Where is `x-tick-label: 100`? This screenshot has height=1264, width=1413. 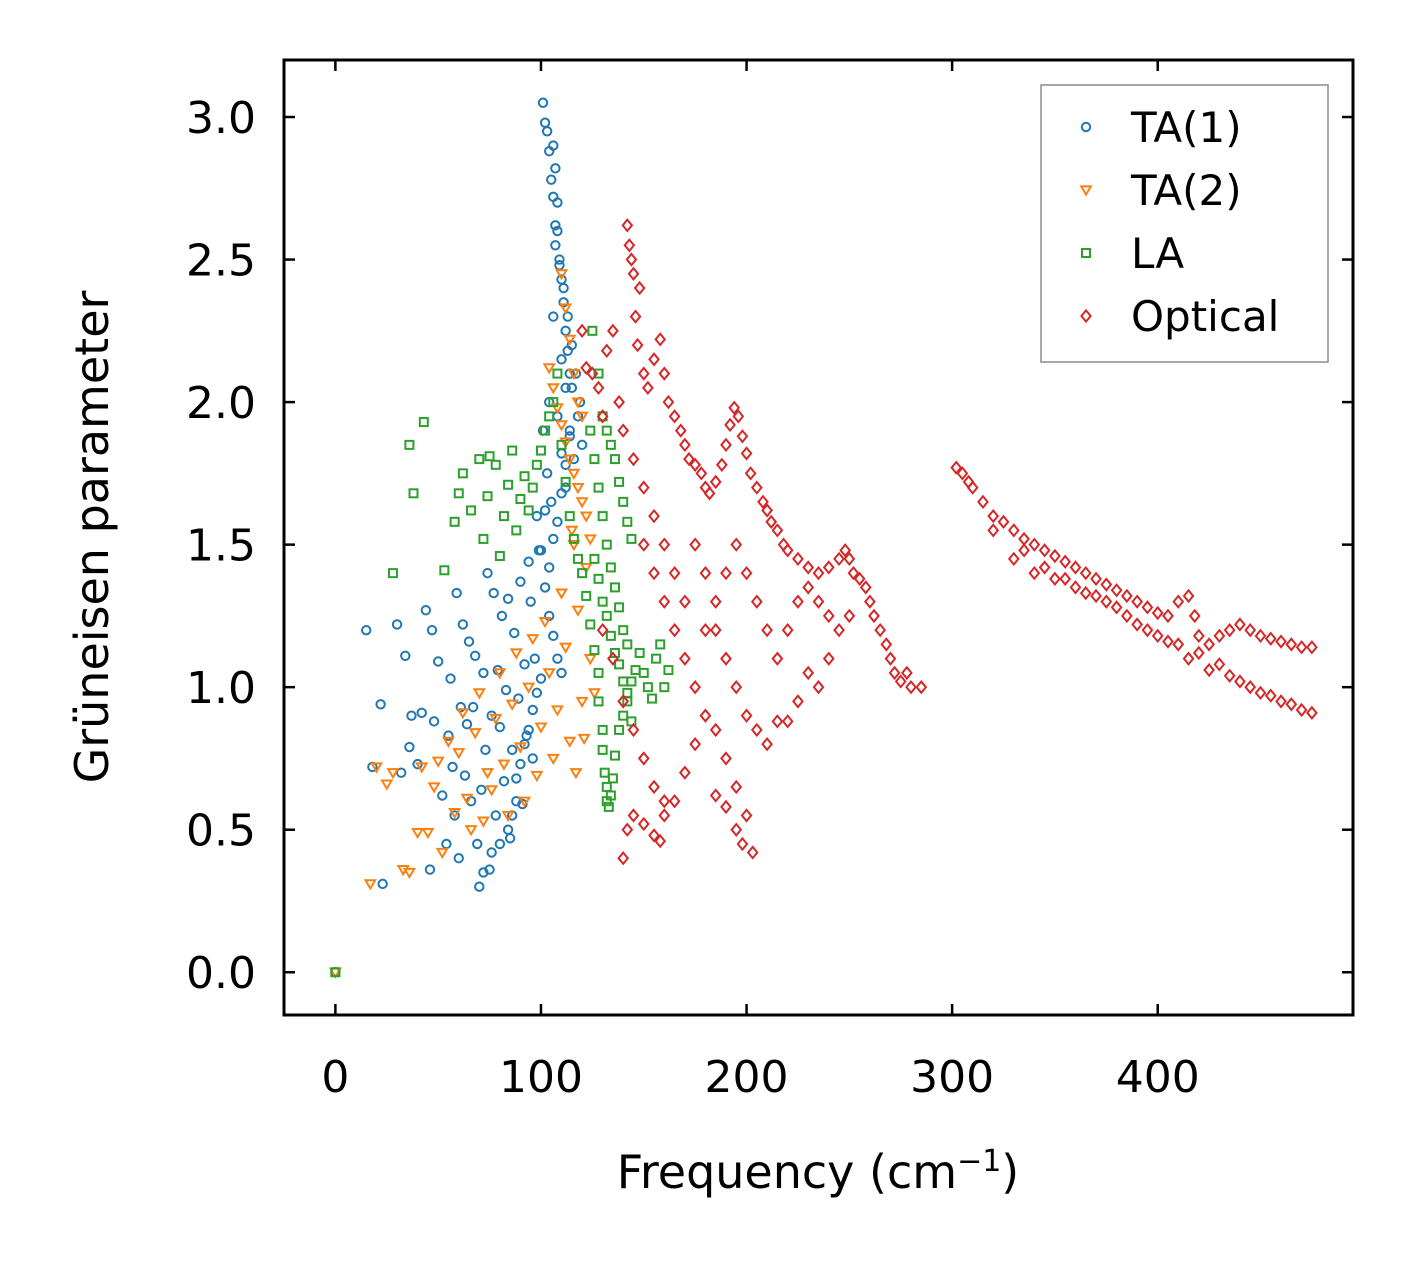 x-tick-label: 100 is located at coordinates (541, 1077).